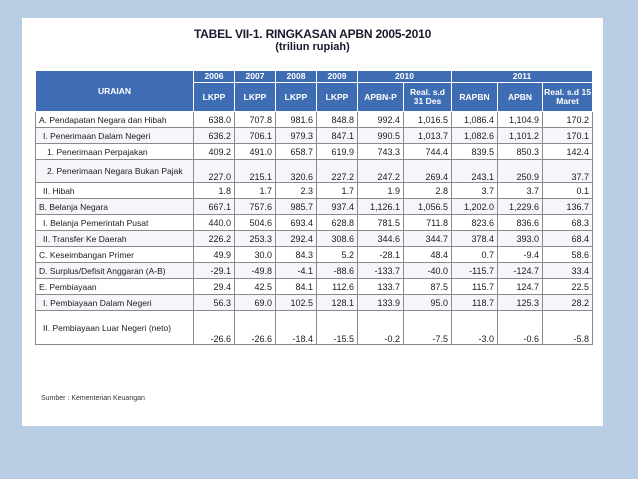 This screenshot has width=638, height=479. What do you see at coordinates (114, 206) in the screenshot?
I see `row-label: B. Belanja Negara` at bounding box center [114, 206].